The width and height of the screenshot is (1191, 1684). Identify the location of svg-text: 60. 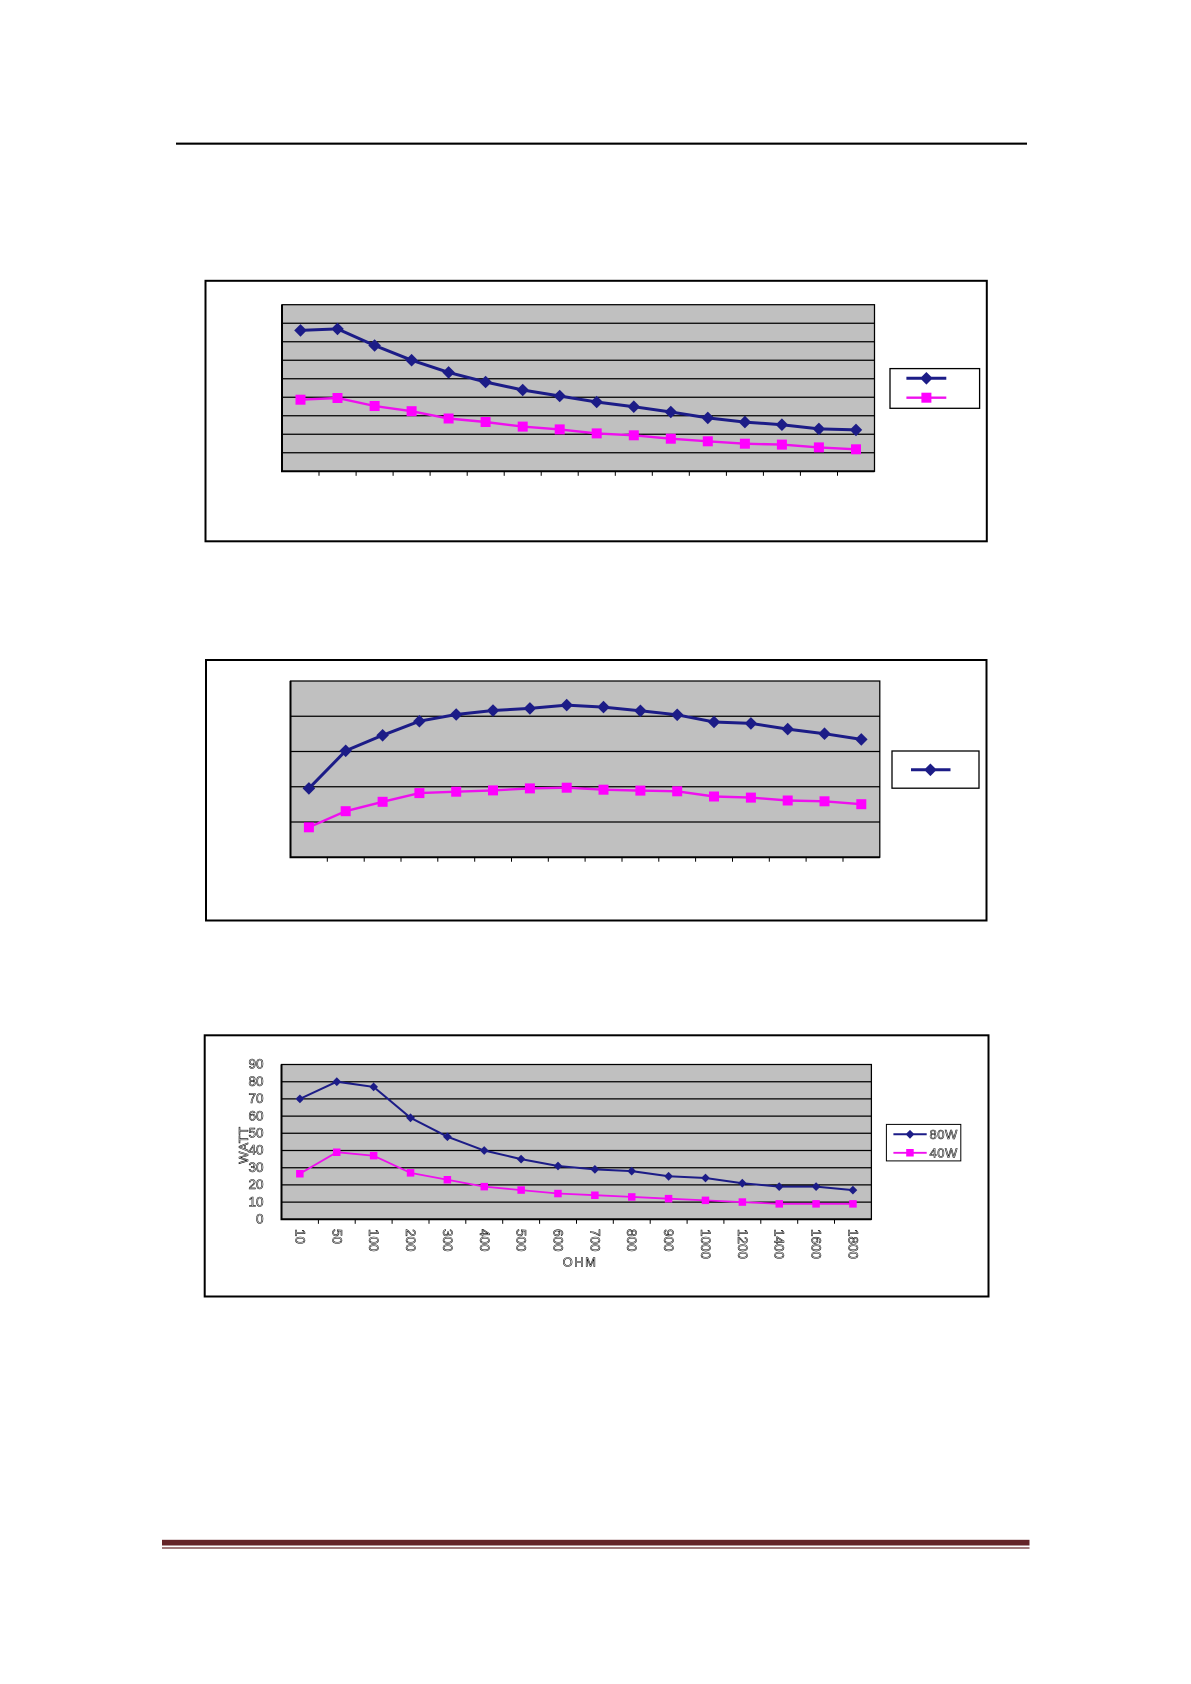
(255, 1115).